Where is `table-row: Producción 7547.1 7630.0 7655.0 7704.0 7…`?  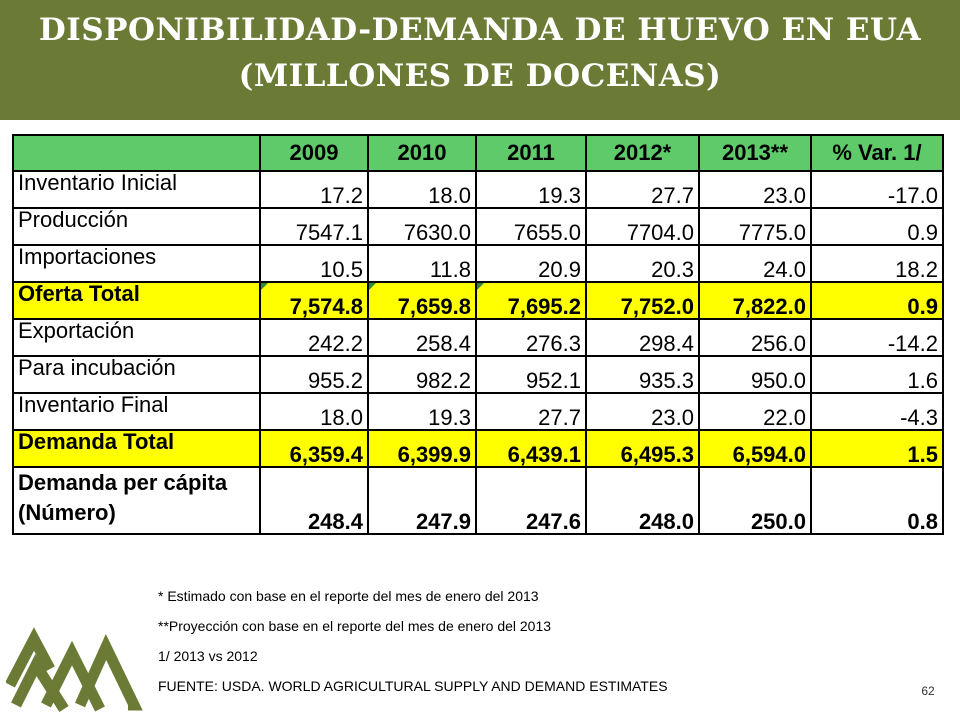
table-row: Producción 7547.1 7630.0 7655.0 7704.0 7… is located at coordinates (478, 226).